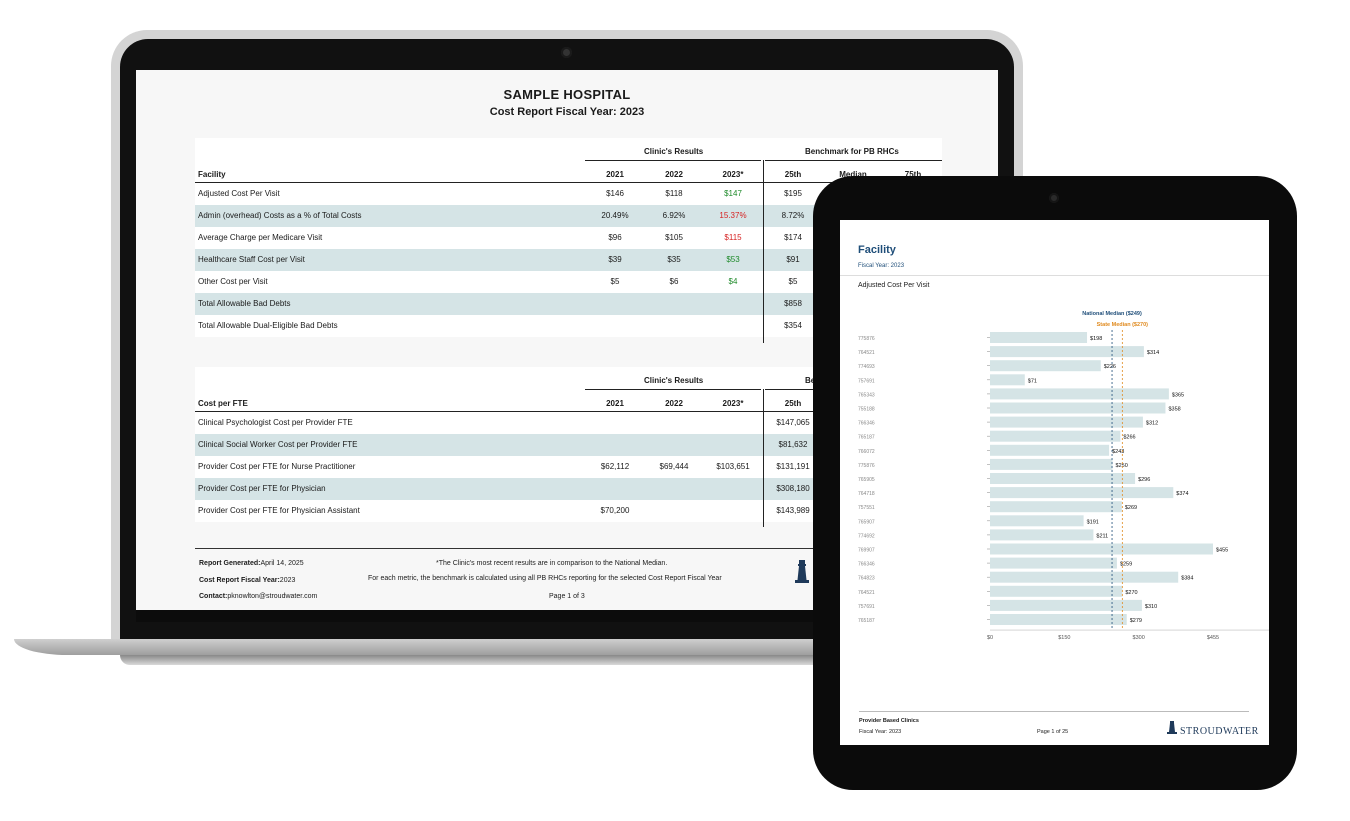 The height and width of the screenshot is (821, 1350). Describe the element at coordinates (733, 259) in the screenshot. I see `cell-v2023: $53` at that location.